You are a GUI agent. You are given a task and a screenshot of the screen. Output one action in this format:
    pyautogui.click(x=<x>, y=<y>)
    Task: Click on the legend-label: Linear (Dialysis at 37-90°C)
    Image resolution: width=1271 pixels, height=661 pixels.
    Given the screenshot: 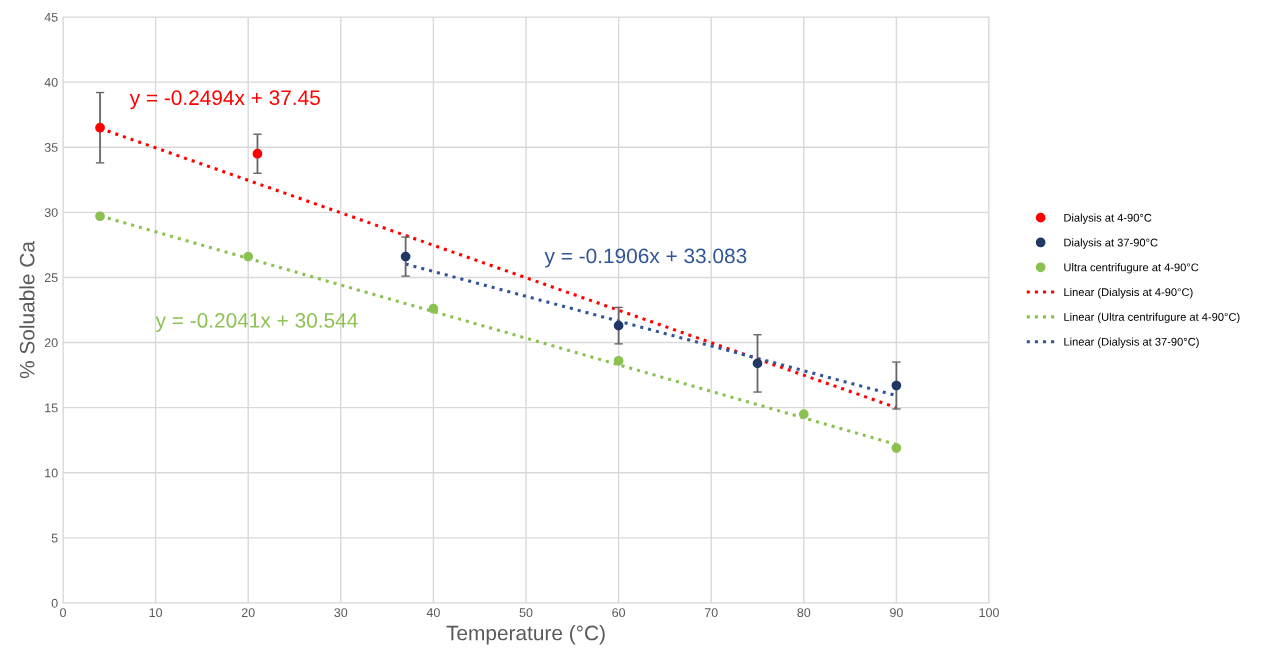 What is the action you would take?
    pyautogui.click(x=1131, y=342)
    